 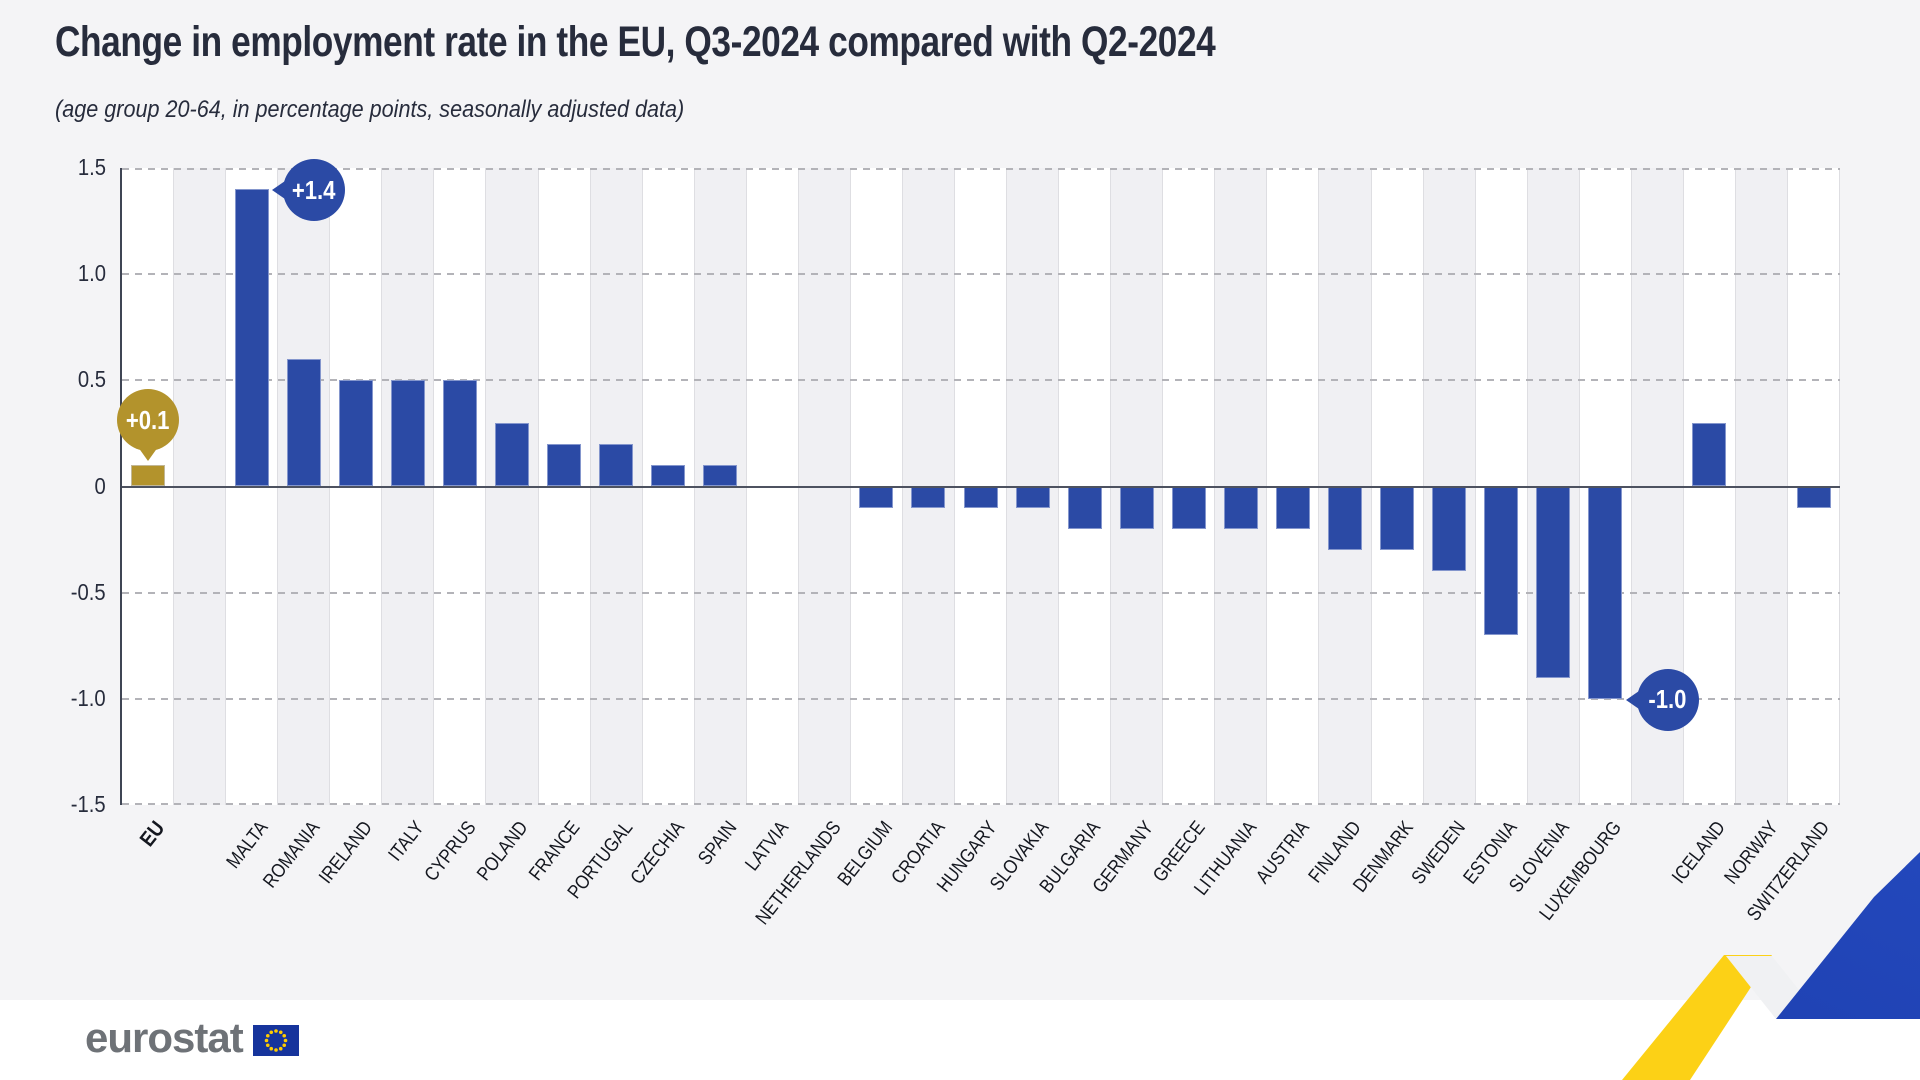 What do you see at coordinates (1449, 529) in the screenshot?
I see `bar-sweden` at bounding box center [1449, 529].